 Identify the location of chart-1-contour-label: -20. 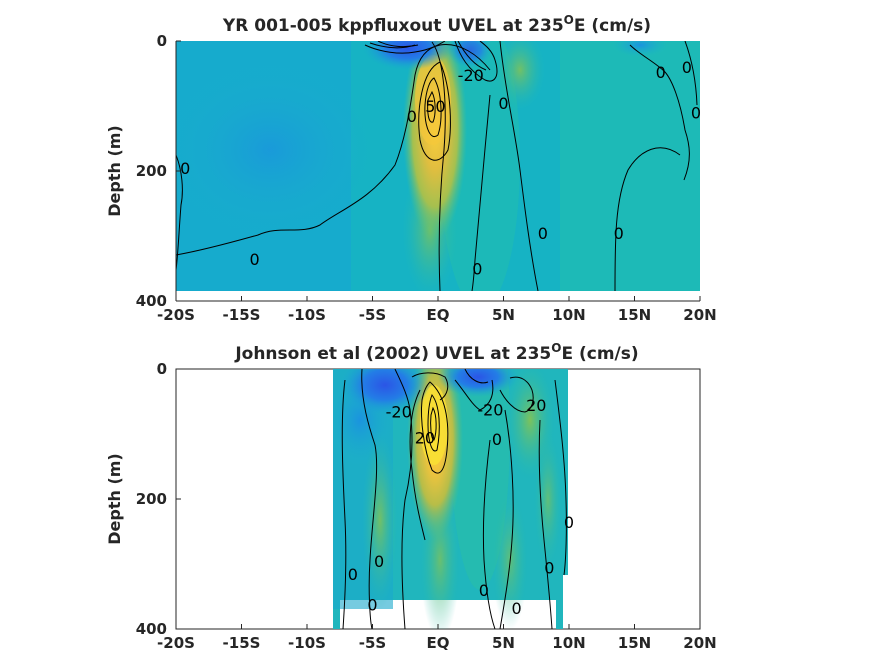
(471, 75).